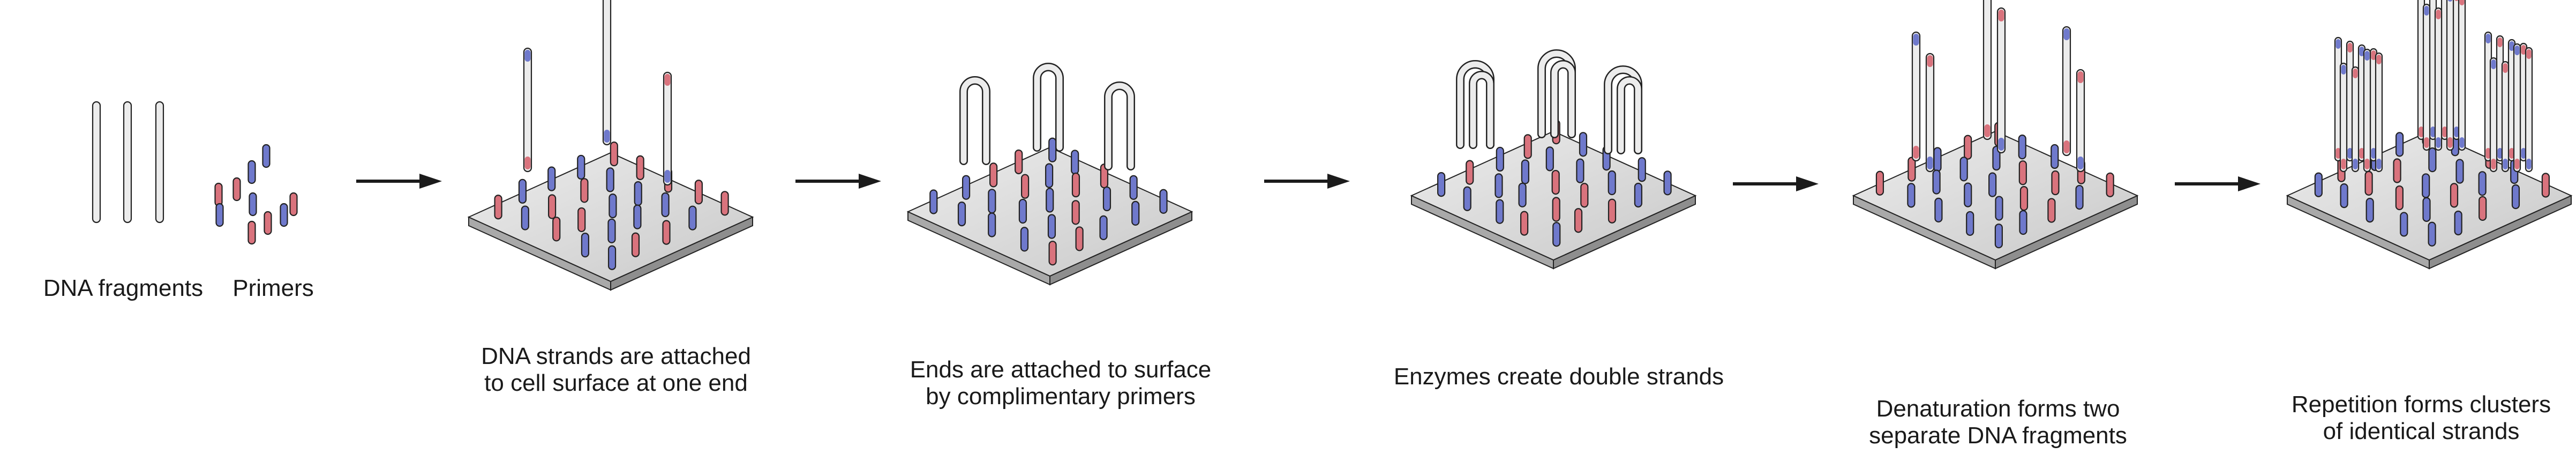 This screenshot has width=2576, height=476. Describe the element at coordinates (1558, 376) in the screenshot. I see `caption-step-3: Enzymes create double strands` at that location.